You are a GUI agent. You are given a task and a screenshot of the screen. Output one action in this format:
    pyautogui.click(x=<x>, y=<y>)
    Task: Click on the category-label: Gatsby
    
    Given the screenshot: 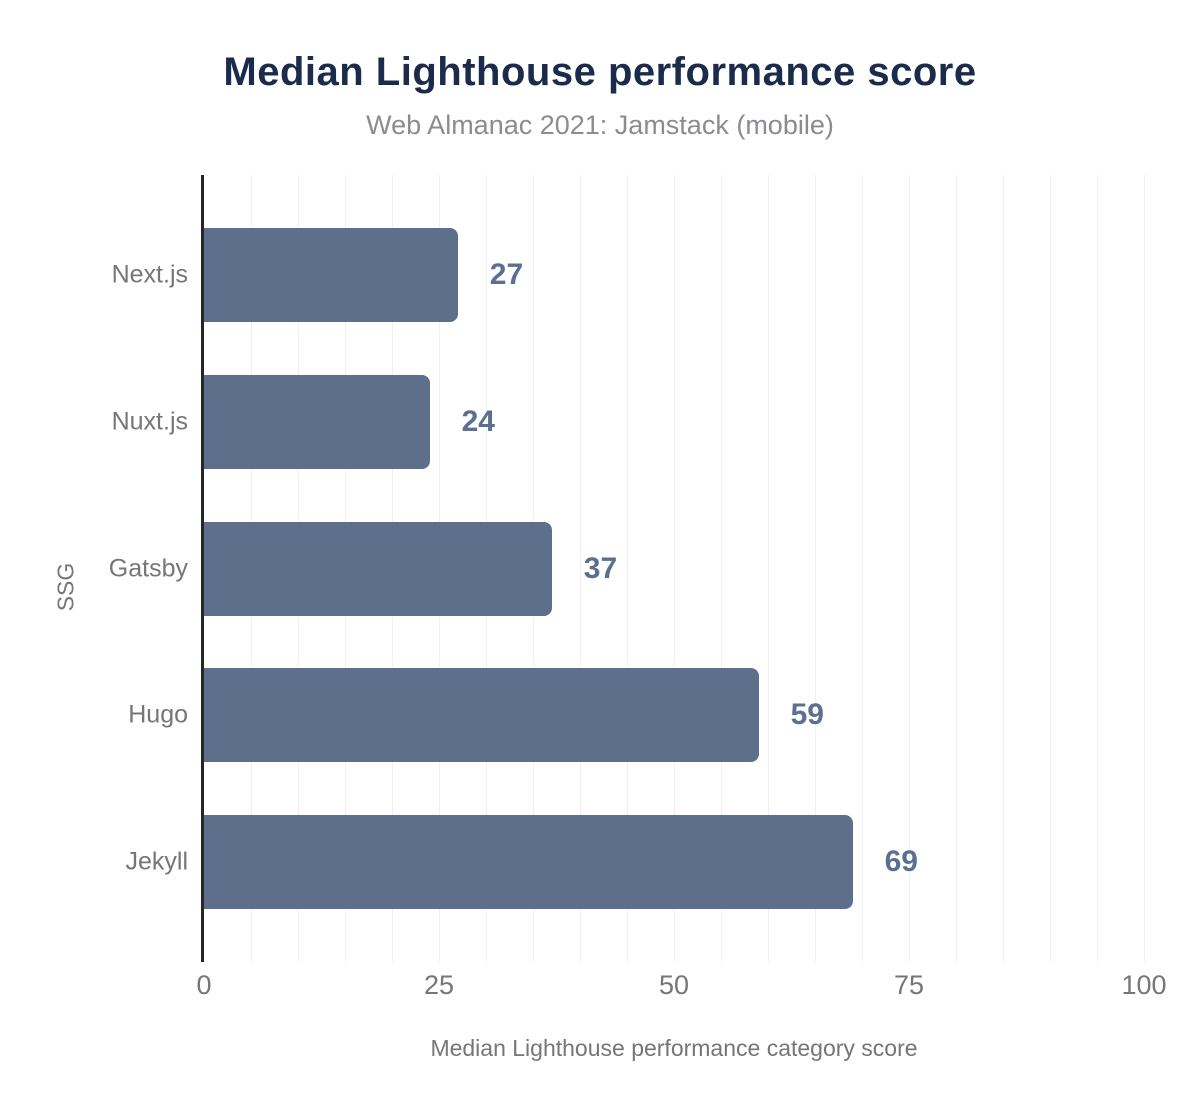 What is the action you would take?
    pyautogui.click(x=148, y=568)
    